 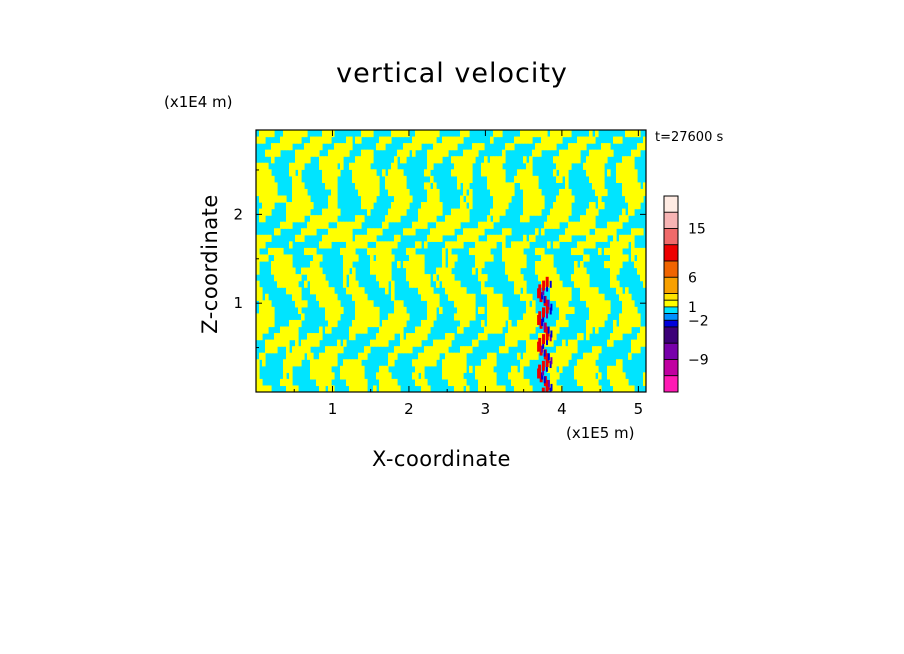 What do you see at coordinates (562, 409) in the screenshot?
I see `x-tick-label: 4` at bounding box center [562, 409].